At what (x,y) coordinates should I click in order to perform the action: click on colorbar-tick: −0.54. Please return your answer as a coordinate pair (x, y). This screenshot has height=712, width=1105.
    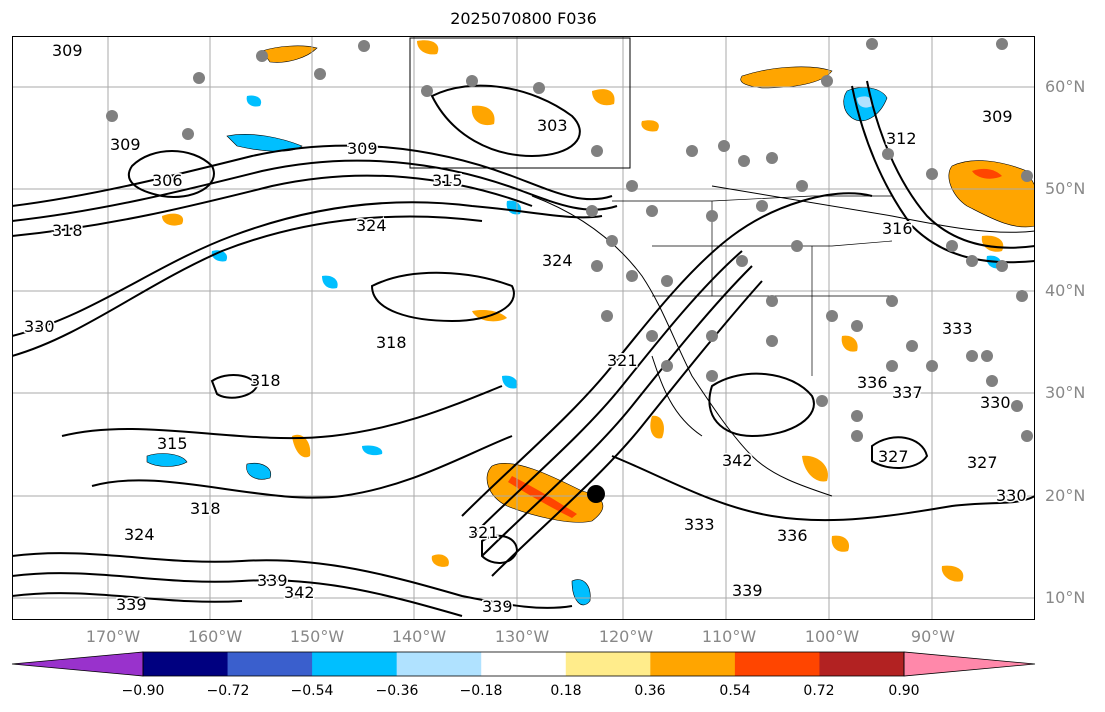
    Looking at the image, I should click on (312, 691).